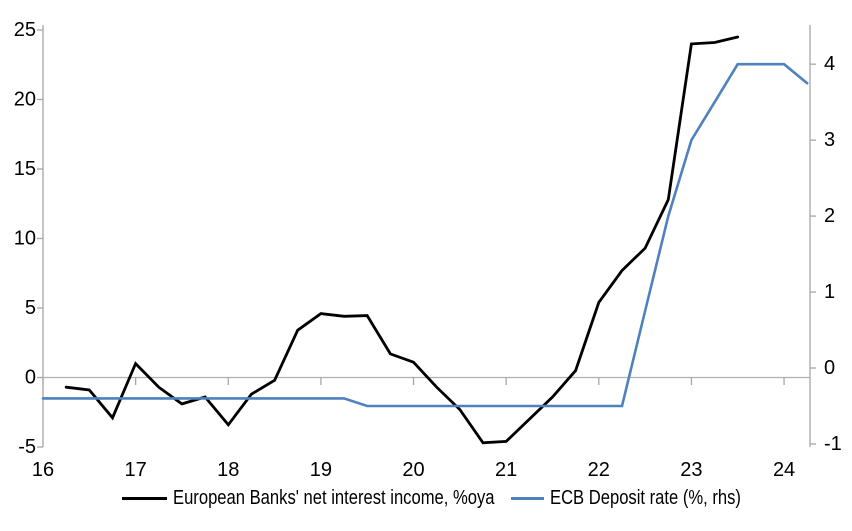 This screenshot has width=852, height=531. I want to click on legend-label: ECB Deposit rate (%, rhs), so click(645, 498).